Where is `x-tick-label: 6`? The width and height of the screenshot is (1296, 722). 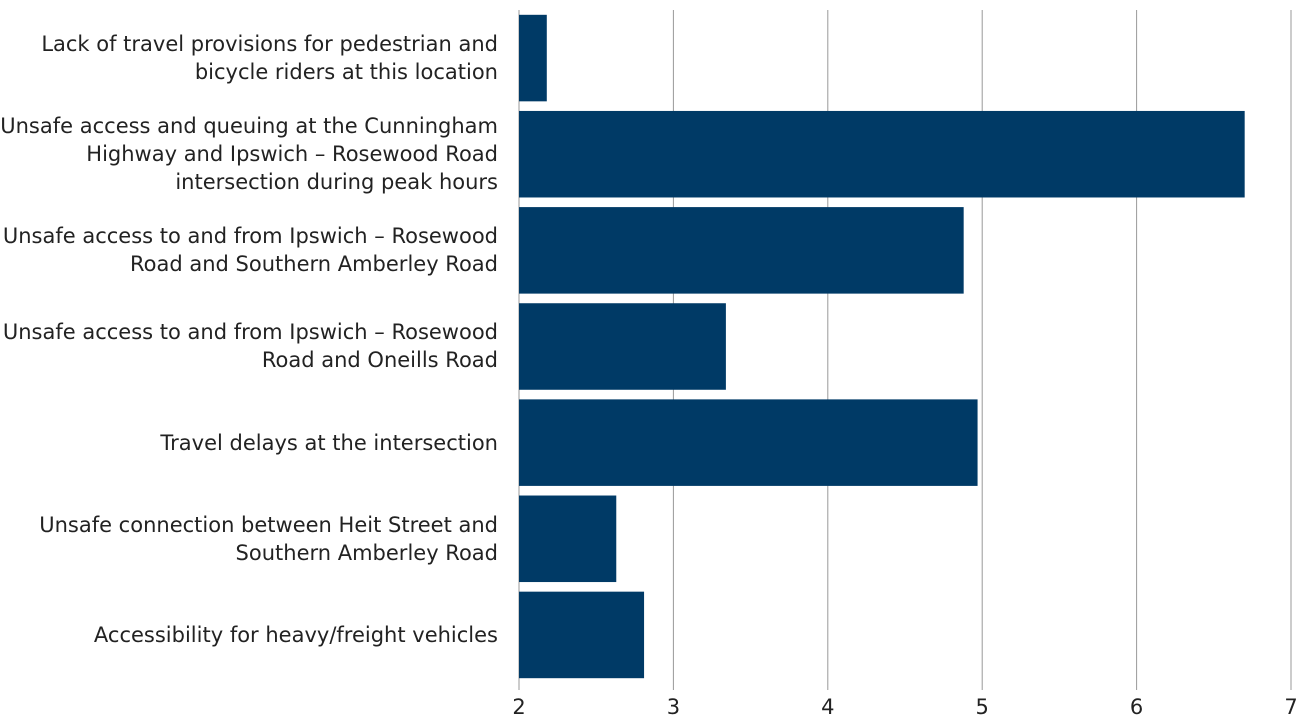
x-tick-label: 6 is located at coordinates (1136, 707).